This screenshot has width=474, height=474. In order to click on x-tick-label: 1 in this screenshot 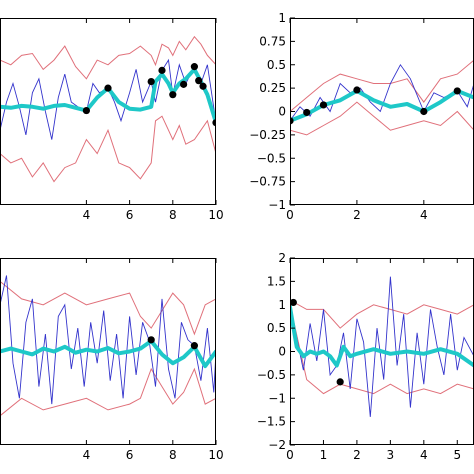, I will do `click(324, 455)`.